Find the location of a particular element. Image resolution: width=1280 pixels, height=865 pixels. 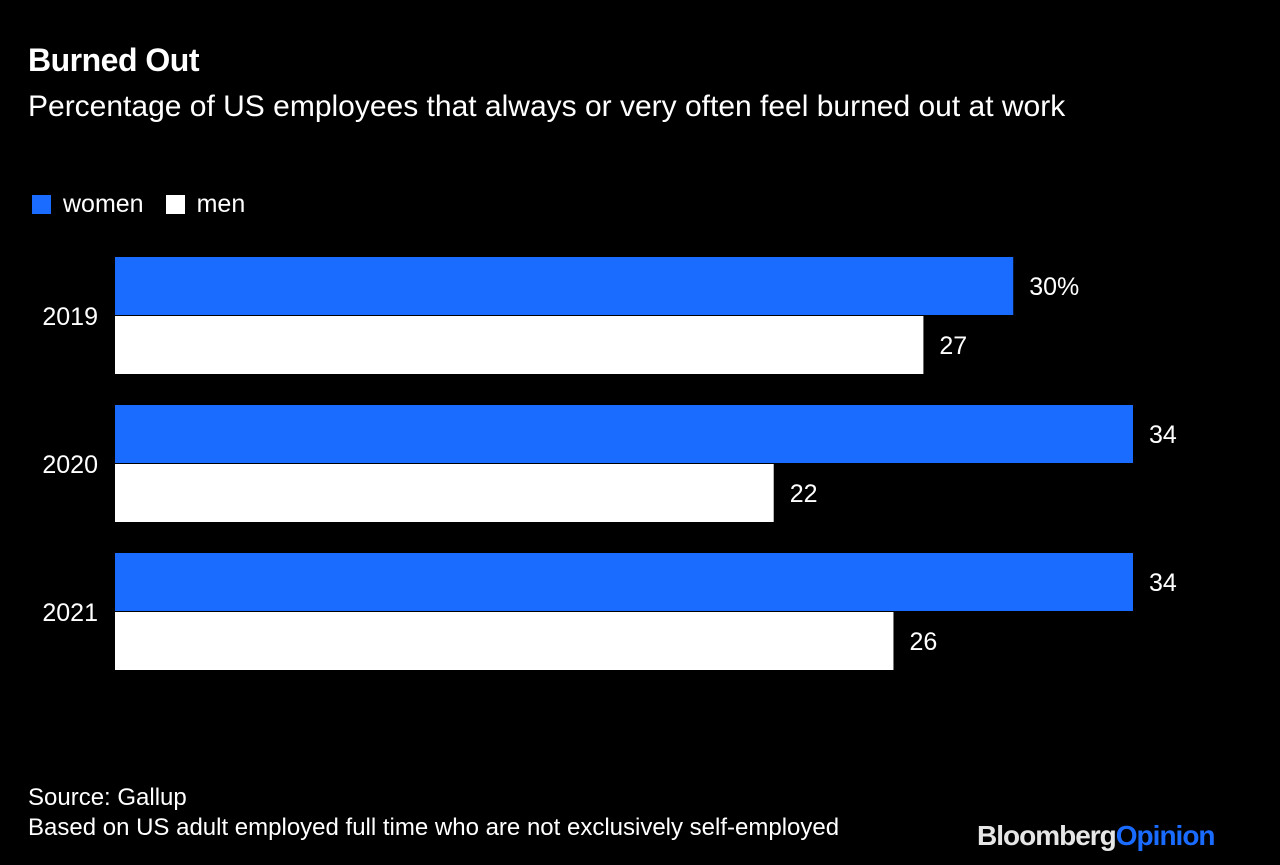

bar-women-2019 is located at coordinates (564, 286).